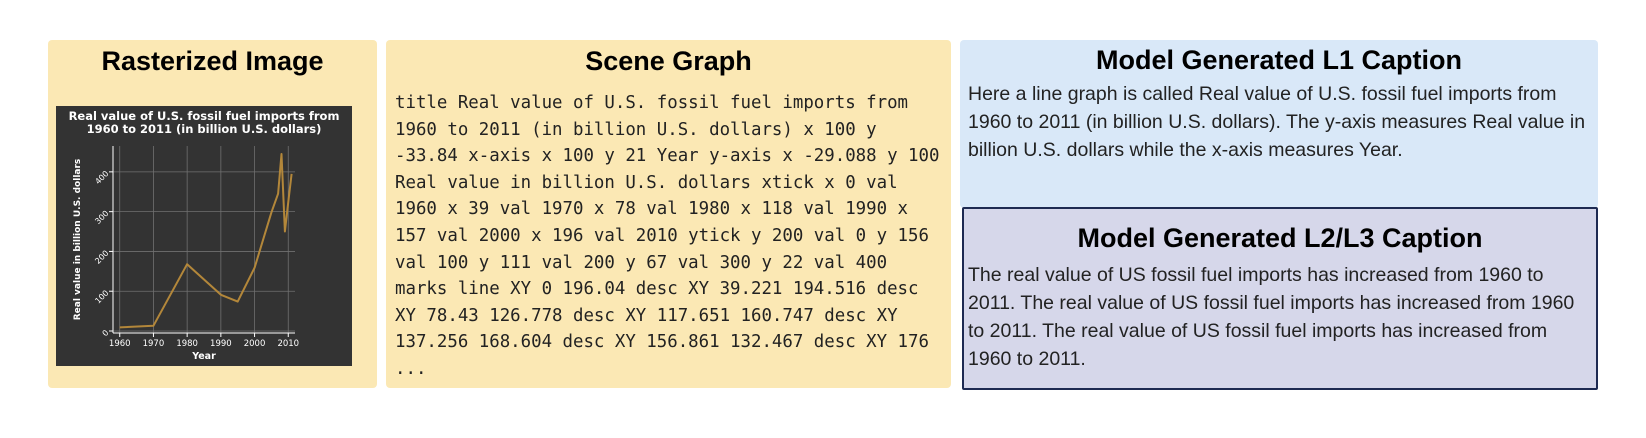 The width and height of the screenshot is (1646, 438). I want to click on chart-background, so click(204, 236).